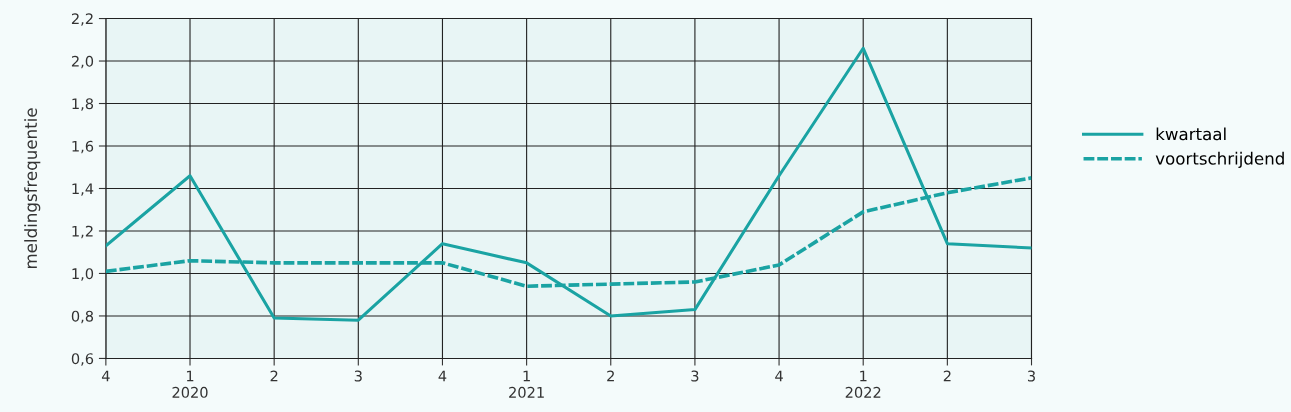 The height and width of the screenshot is (412, 1291). I want to click on x-tick-label: 1 2022, so click(863, 384).